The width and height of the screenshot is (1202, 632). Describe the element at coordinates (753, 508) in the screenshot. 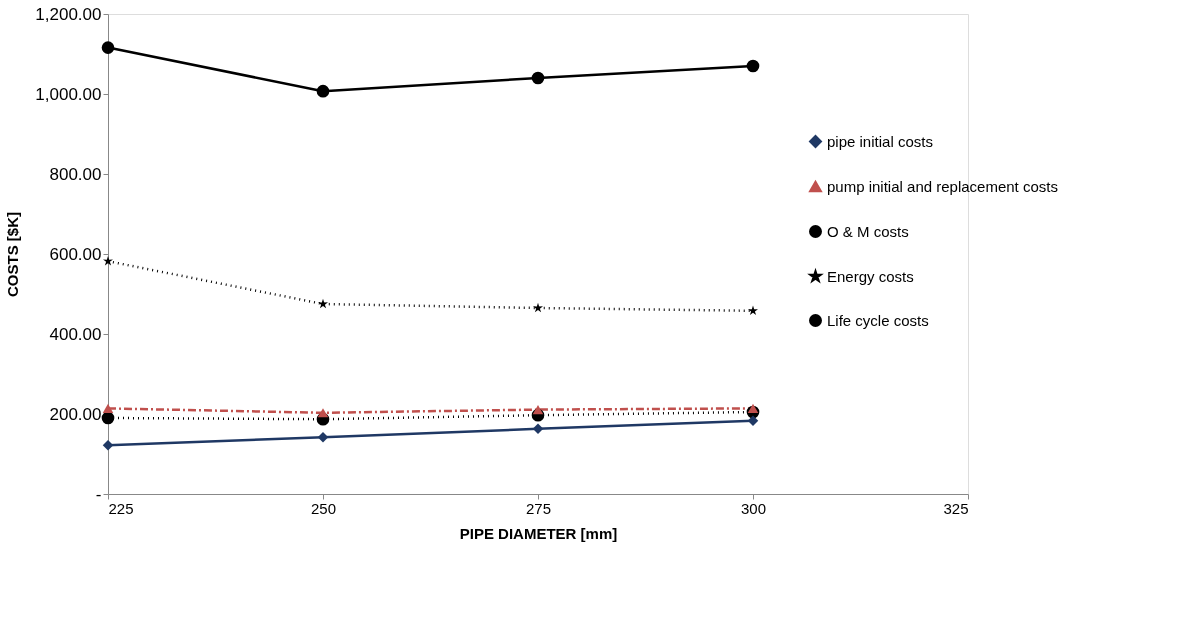

I see `x-tick-label: 300` at that location.